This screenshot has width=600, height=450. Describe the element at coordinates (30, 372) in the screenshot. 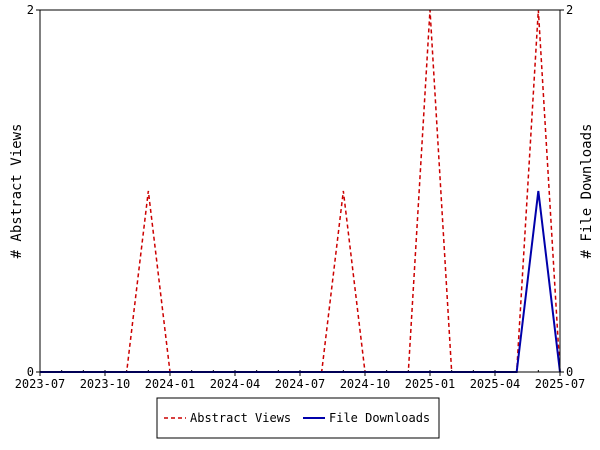

I see `y-left-tick-label-min: 0` at that location.